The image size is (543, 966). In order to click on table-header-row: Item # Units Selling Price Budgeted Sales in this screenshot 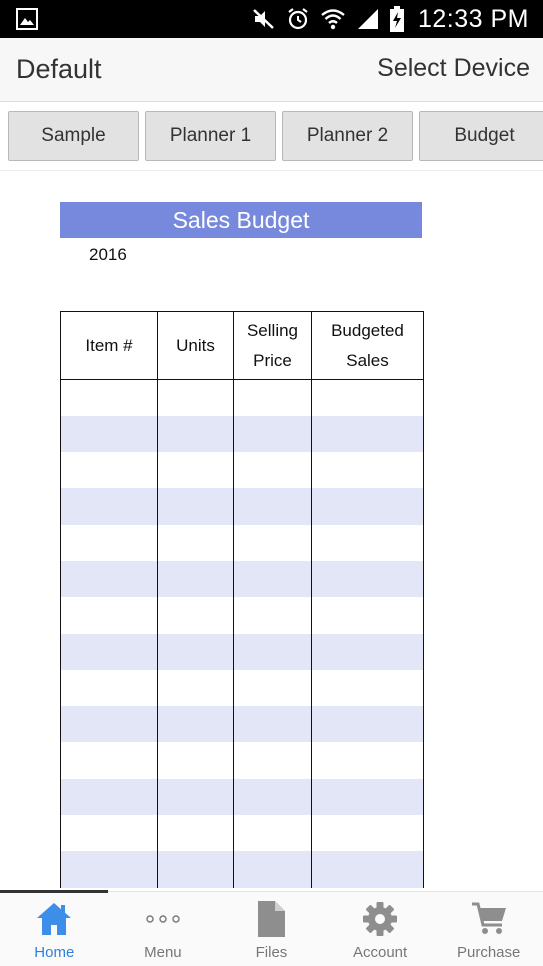, I will do `click(242, 345)`.